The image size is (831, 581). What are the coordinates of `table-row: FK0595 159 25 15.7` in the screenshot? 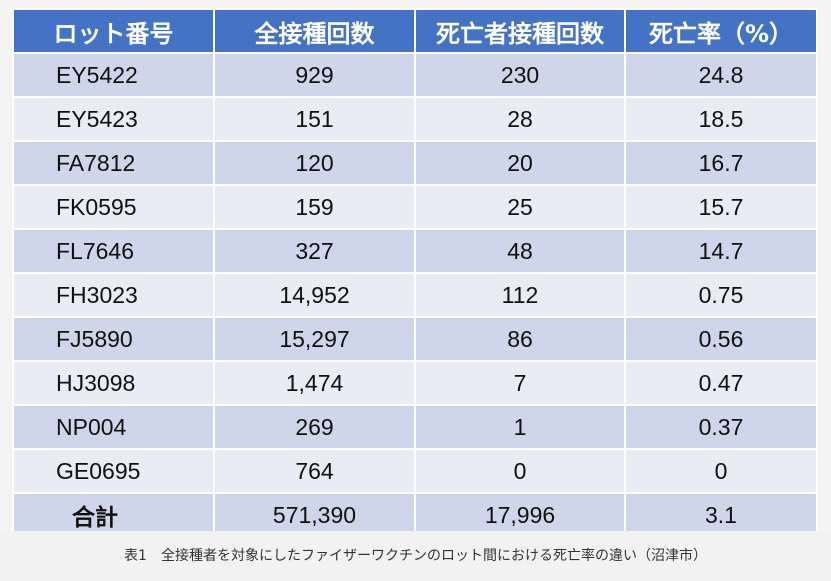 It's located at (415, 207).